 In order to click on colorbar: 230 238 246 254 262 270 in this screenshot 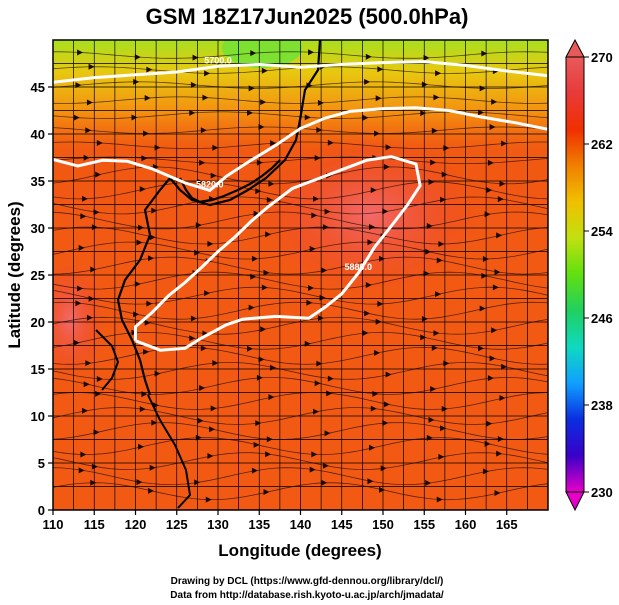, I will do `click(589, 275)`.